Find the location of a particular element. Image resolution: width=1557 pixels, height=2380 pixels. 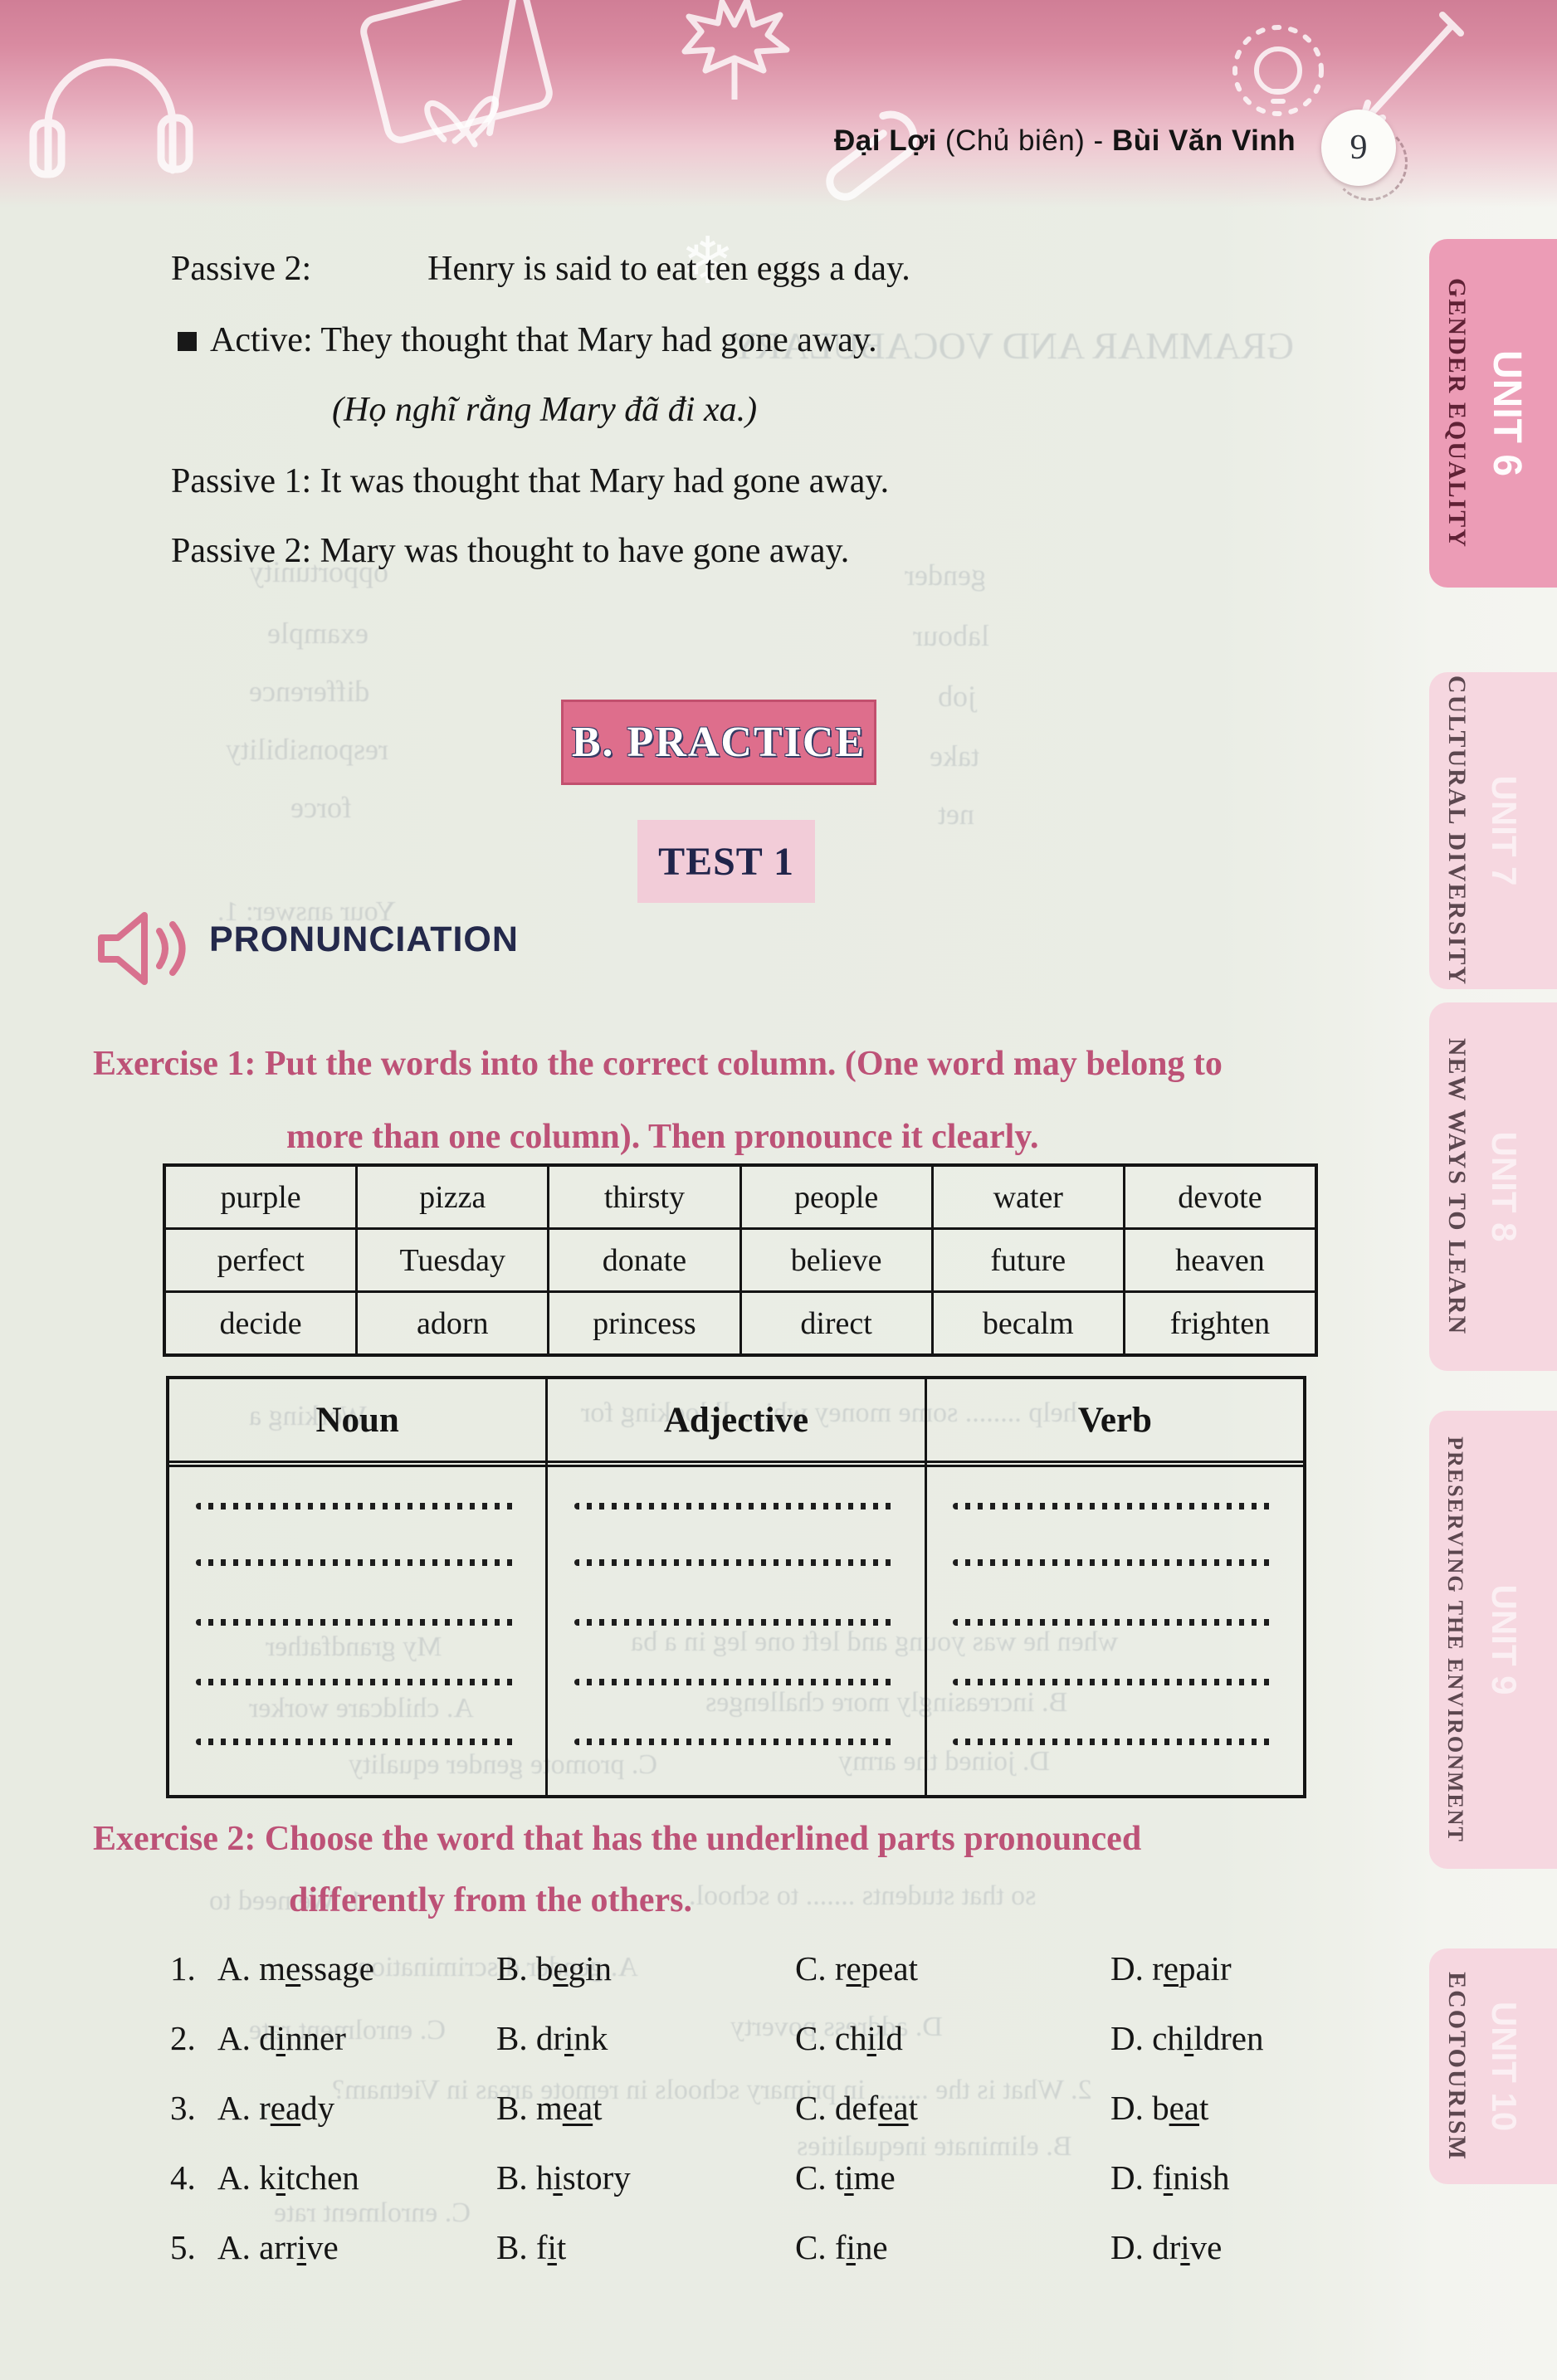

vietnamese-translation-line: (Họ nghĩ rằng Mary đã đi xa.) is located at coordinates (545, 410).